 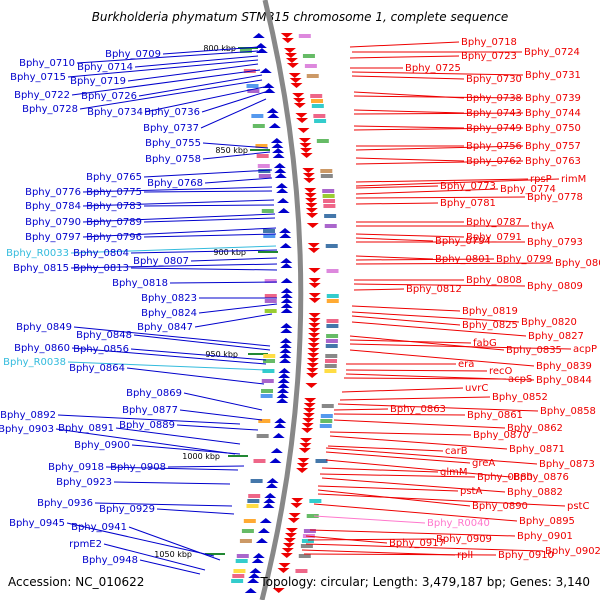 What do you see at coordinates (541, 179) in the screenshot?
I see `gene-label-right: rpsP` at bounding box center [541, 179].